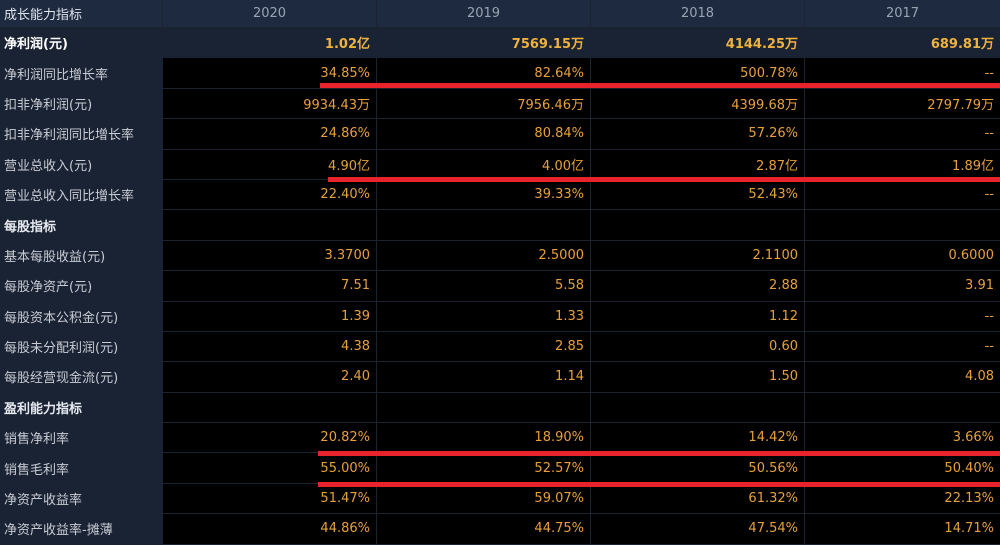  I want to click on row-value: 3.3700, so click(270, 255).